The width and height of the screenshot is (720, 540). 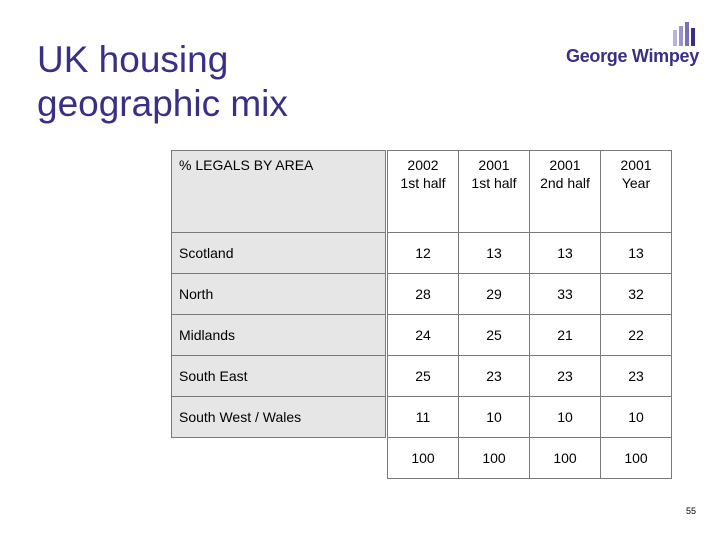 What do you see at coordinates (632, 56) in the screenshot?
I see `logo-text: George Wimpey` at bounding box center [632, 56].